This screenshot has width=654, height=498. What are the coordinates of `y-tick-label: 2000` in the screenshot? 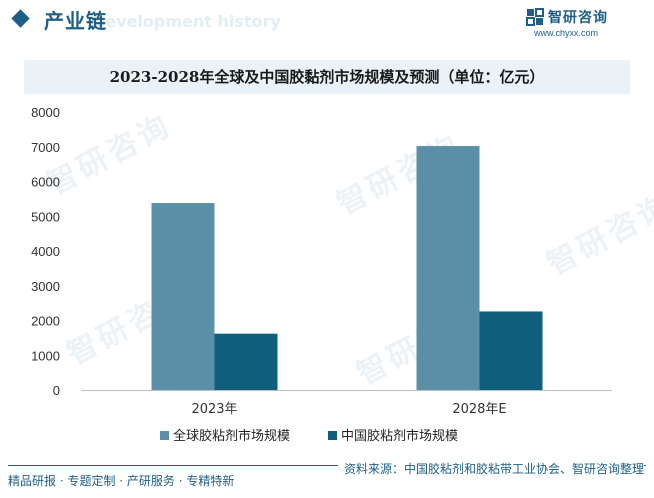 It's located at (45, 321).